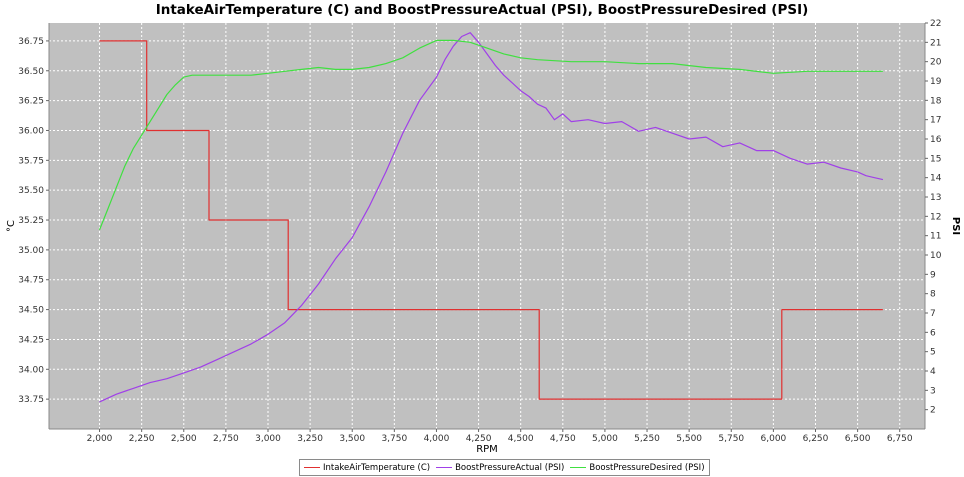 Image resolution: width=964 pixels, height=477 pixels. What do you see at coordinates (955, 226) in the screenshot?
I see `y-axis-right-label: PSI` at bounding box center [955, 226].